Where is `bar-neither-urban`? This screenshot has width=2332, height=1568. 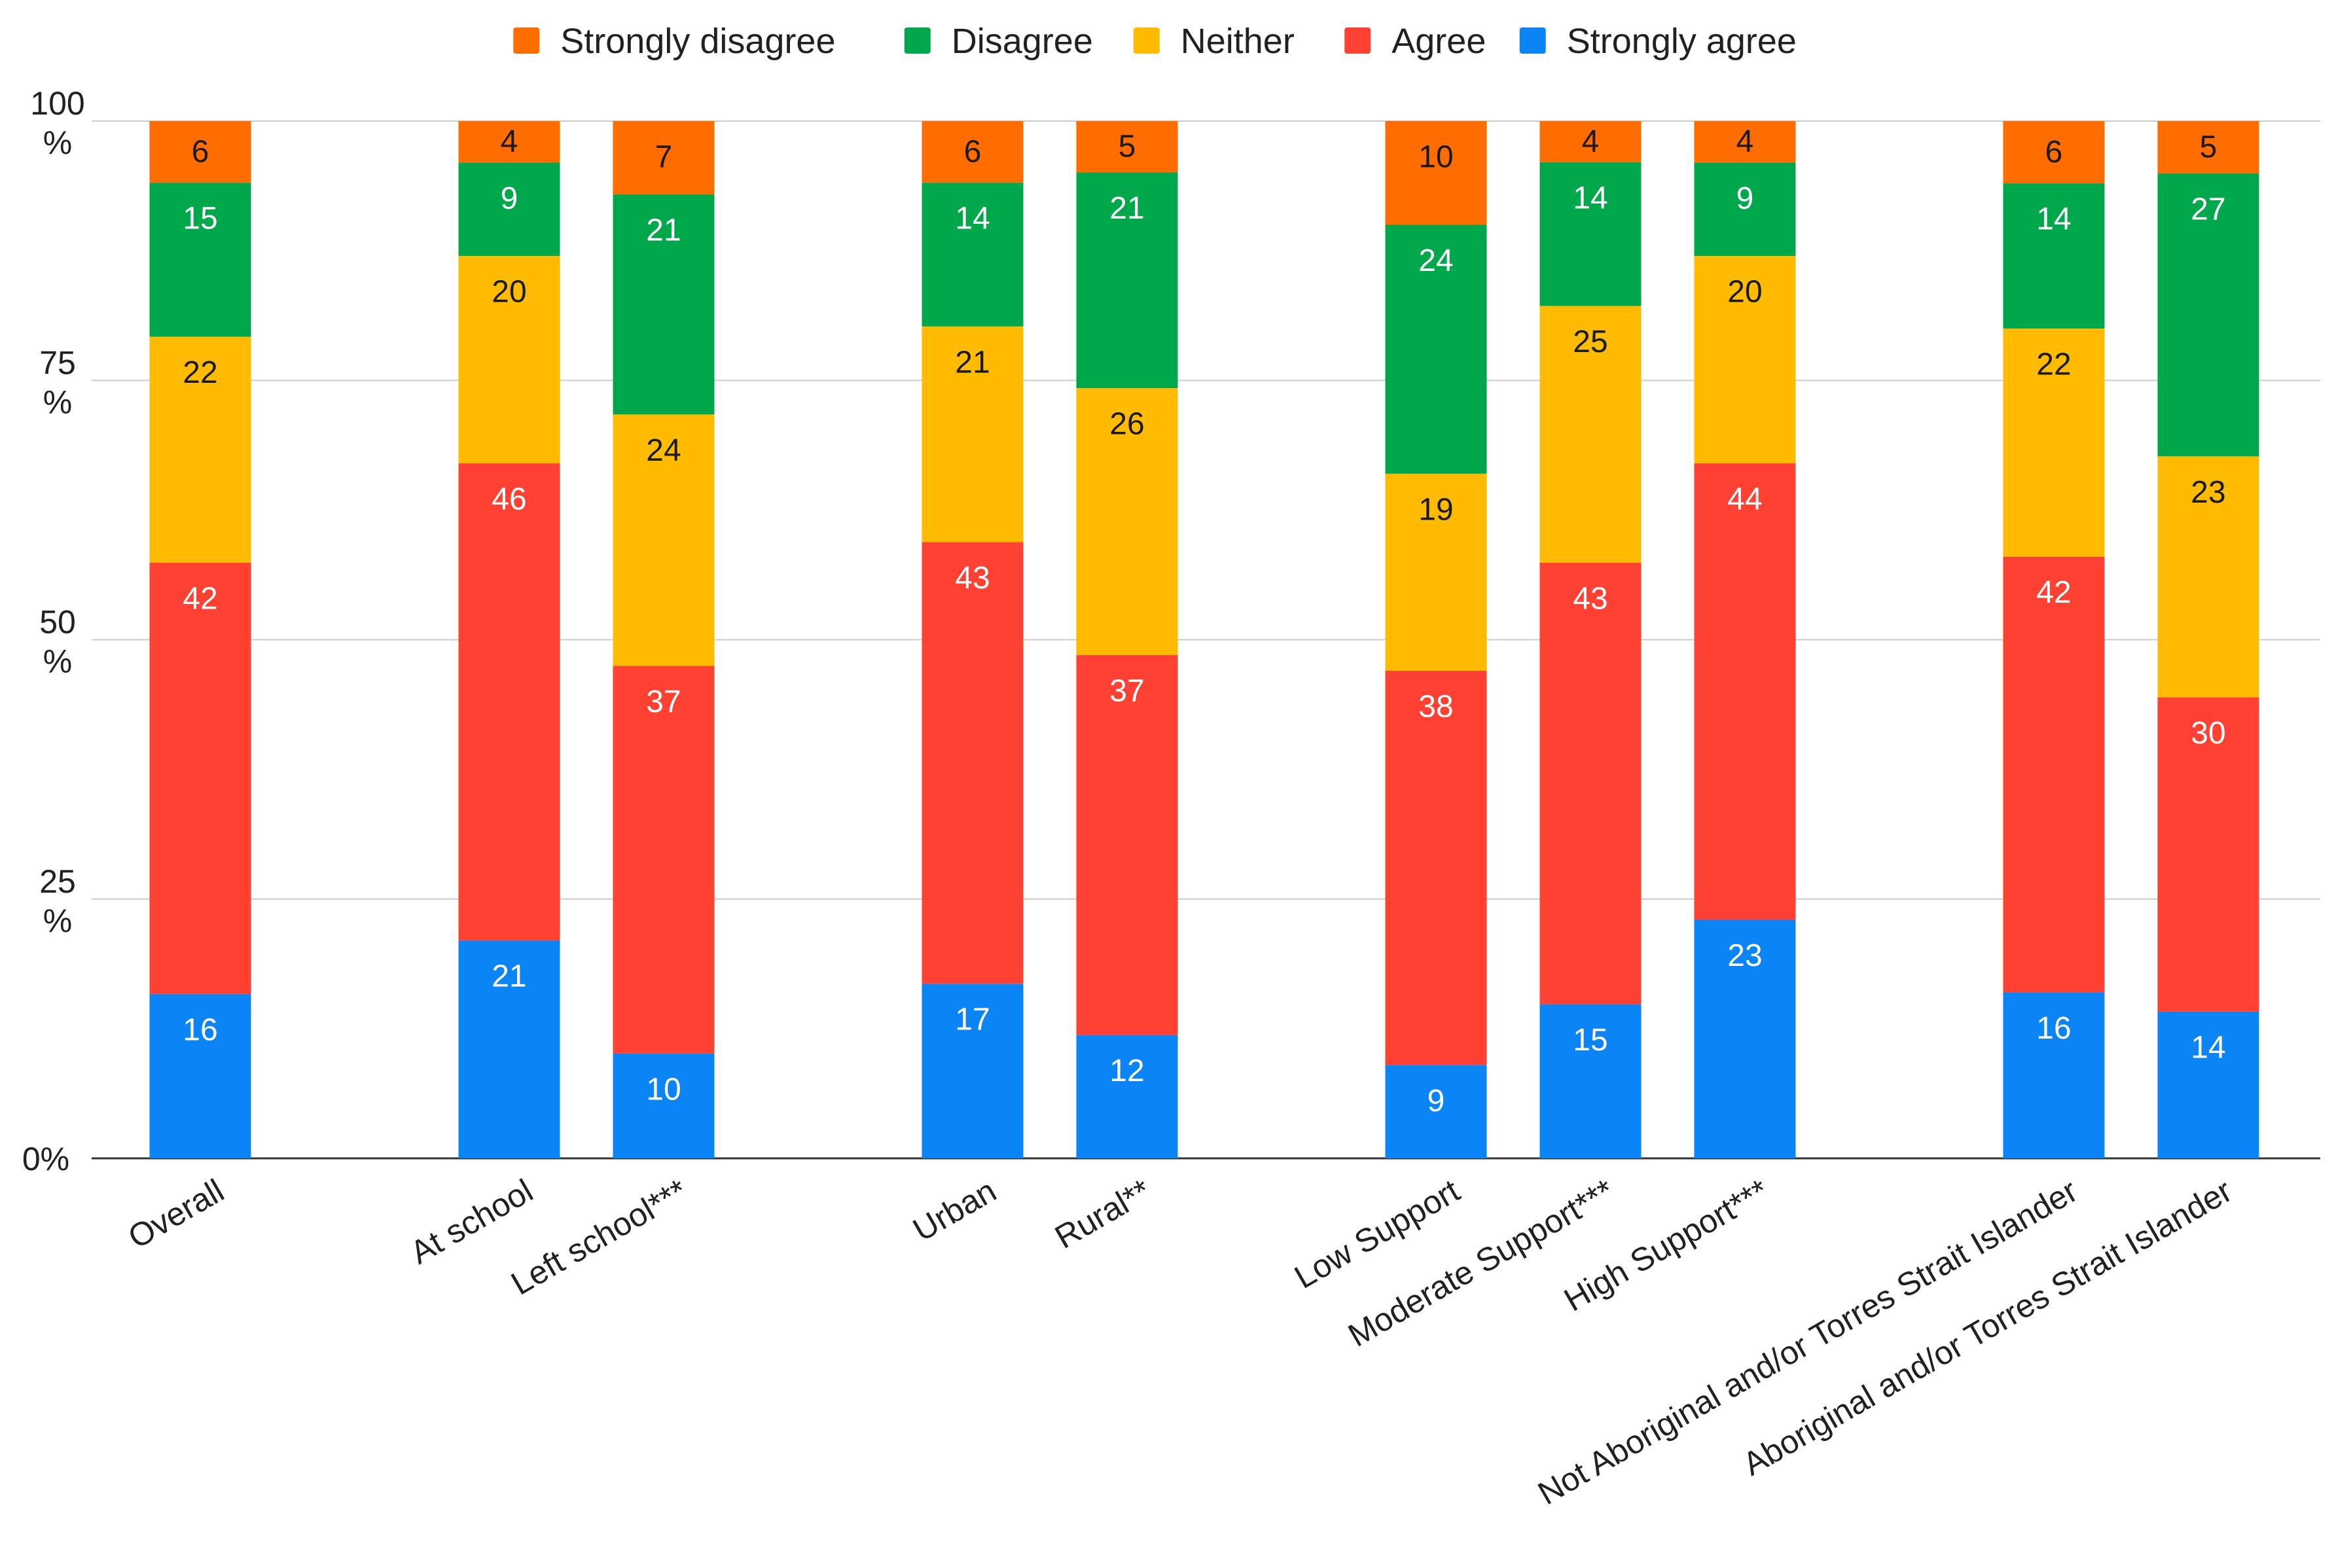 bar-neither-urban is located at coordinates (973, 435).